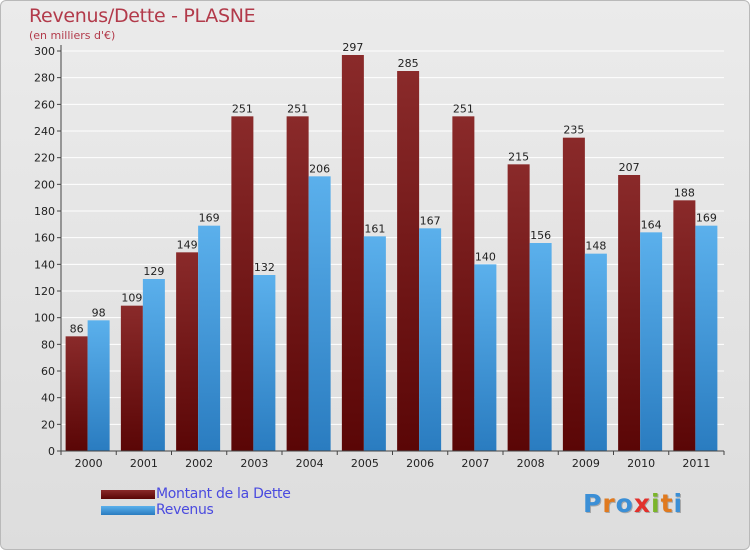  Describe the element at coordinates (254, 463) in the screenshot. I see `x-tick-label-2003: 2003` at that location.